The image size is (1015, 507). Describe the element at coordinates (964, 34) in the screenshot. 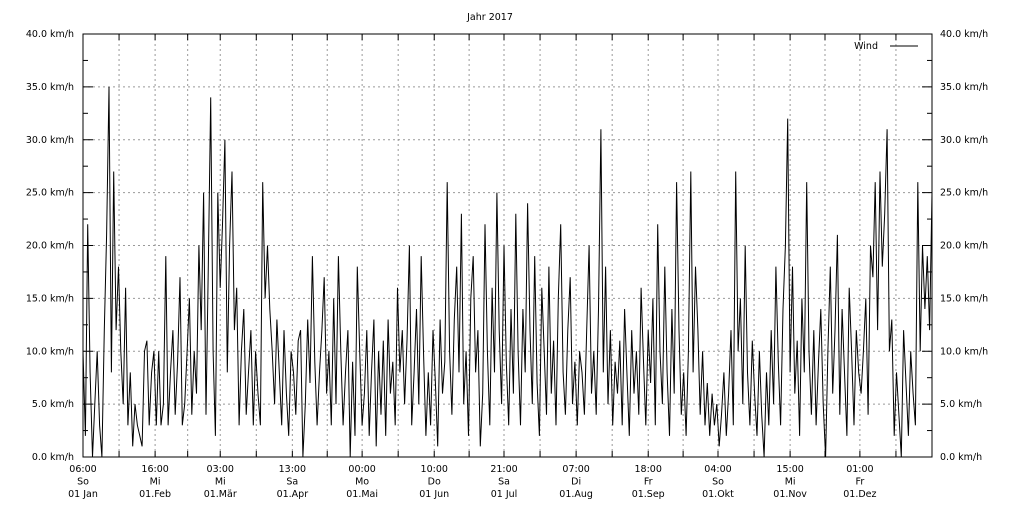

I see `y-tick-label-right: 40.0 km/h` at that location.